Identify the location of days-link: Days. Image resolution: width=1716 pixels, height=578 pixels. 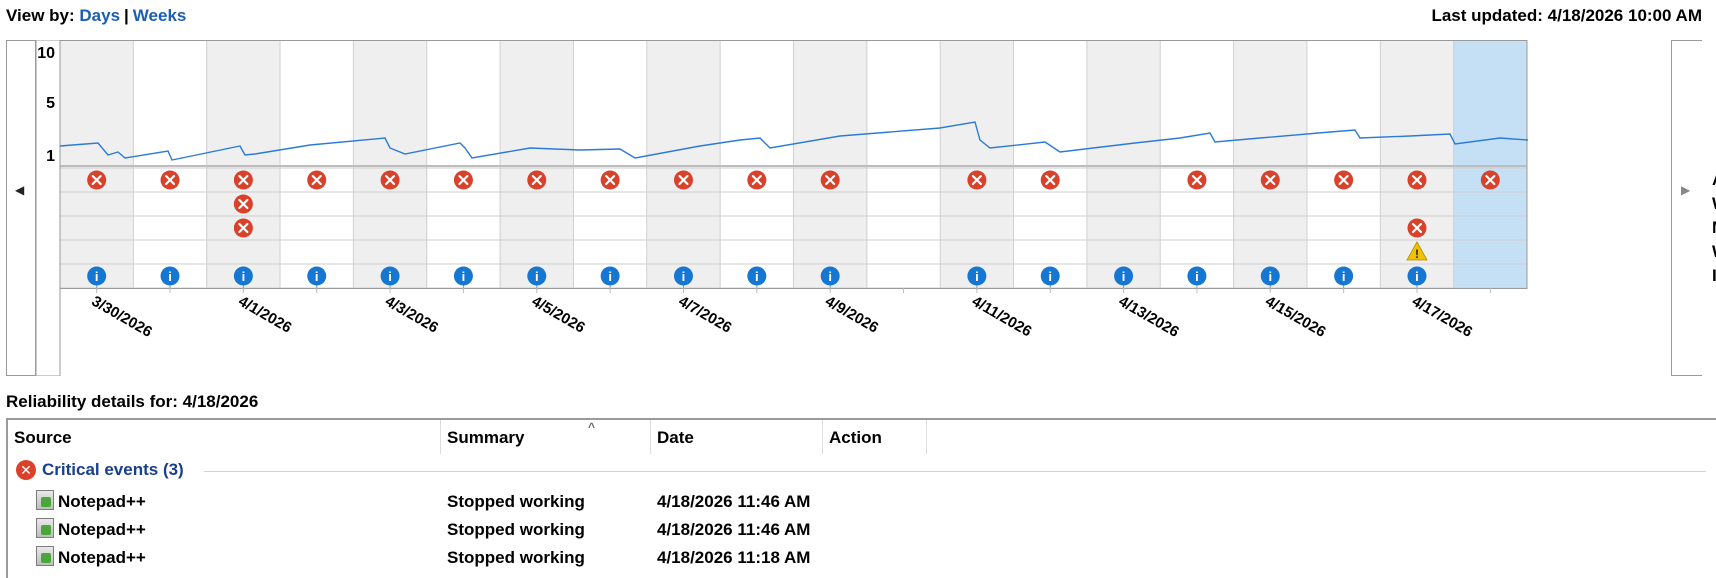
(100, 15).